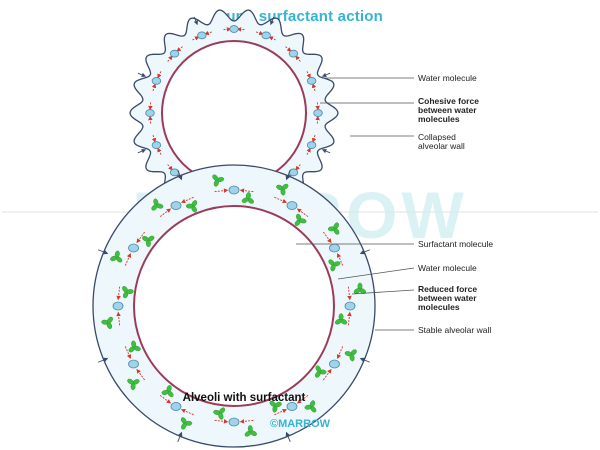 Image resolution: width=600 pixels, height=450 pixels. What do you see at coordinates (441, 141) in the screenshot?
I see `label-collapsed-wall: Collapsed alveolar wall` at bounding box center [441, 141].